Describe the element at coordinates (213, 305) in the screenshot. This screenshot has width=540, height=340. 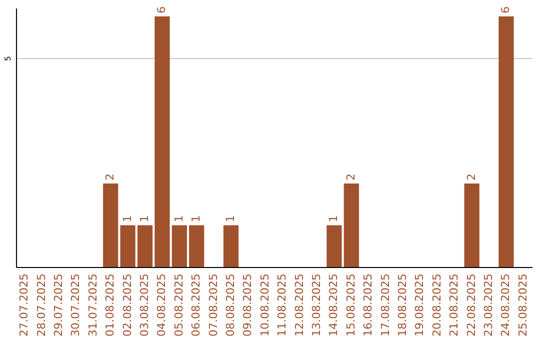
I see `x-tick-label: 07.08.2025` at that location.